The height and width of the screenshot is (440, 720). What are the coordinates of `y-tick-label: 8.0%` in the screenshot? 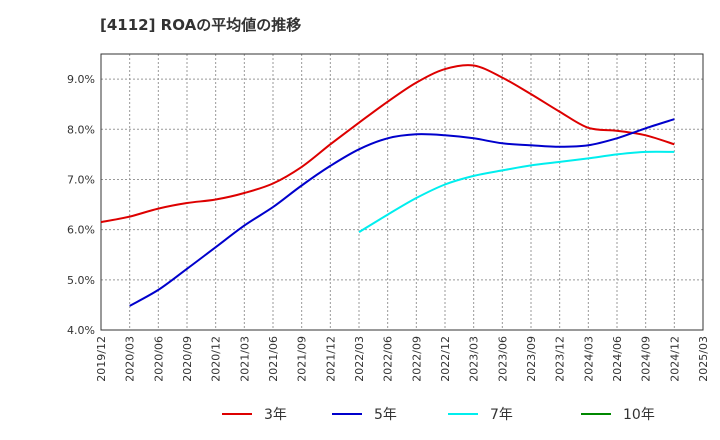 It's located at (81, 129).